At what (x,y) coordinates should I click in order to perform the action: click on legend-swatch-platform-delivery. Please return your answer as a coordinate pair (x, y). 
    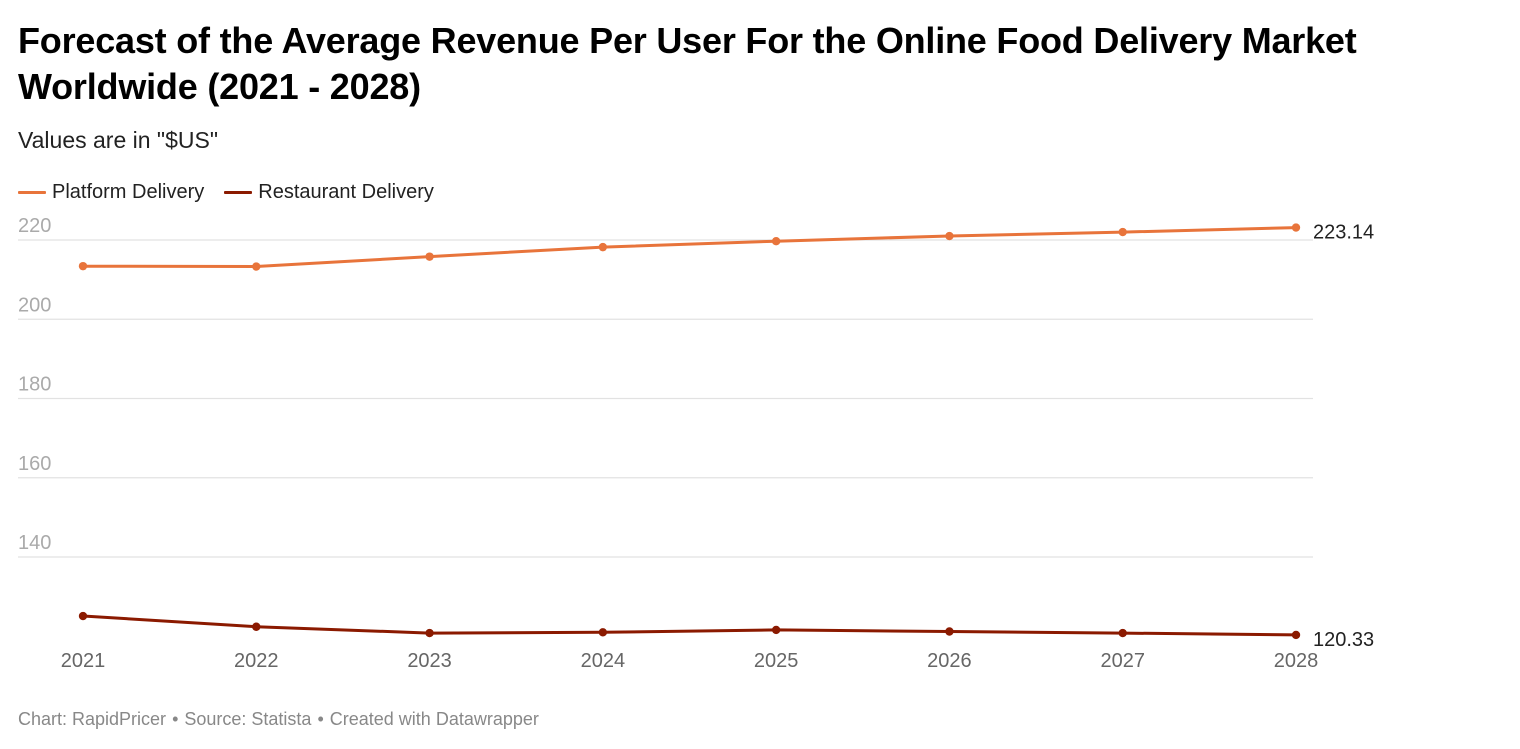
    Looking at the image, I should click on (32, 192).